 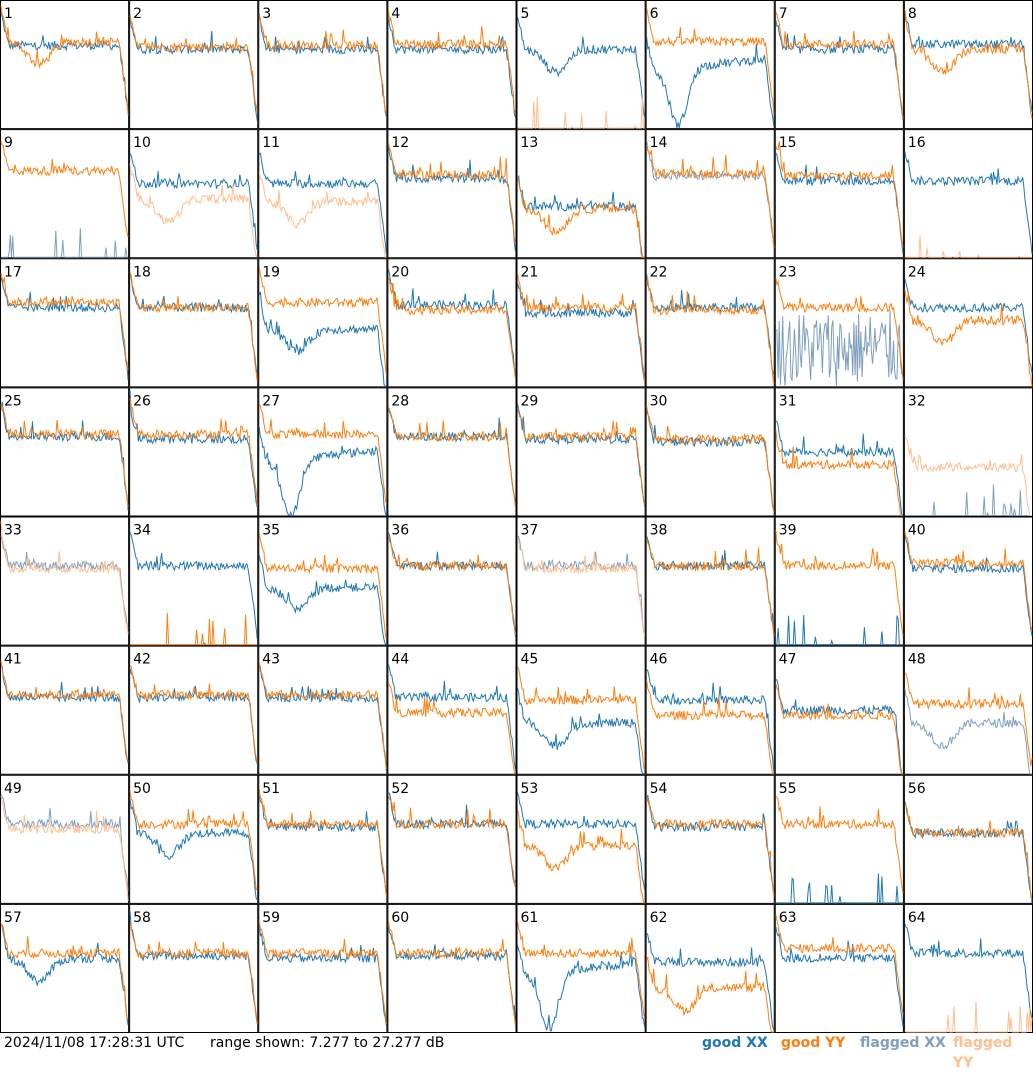 What do you see at coordinates (327, 1043) in the screenshot?
I see `range-shown-label: range shown: 7.277 to 27.277 dB` at bounding box center [327, 1043].